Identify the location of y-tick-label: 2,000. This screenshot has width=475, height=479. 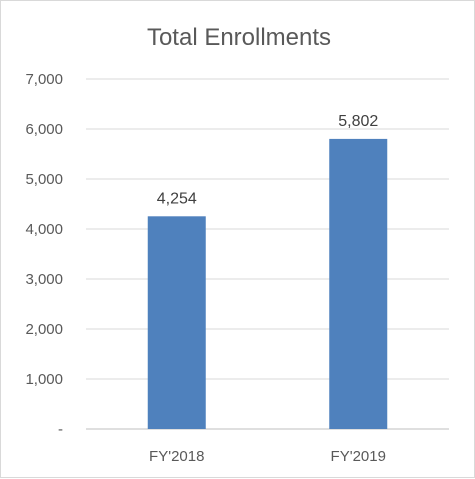
(44, 329).